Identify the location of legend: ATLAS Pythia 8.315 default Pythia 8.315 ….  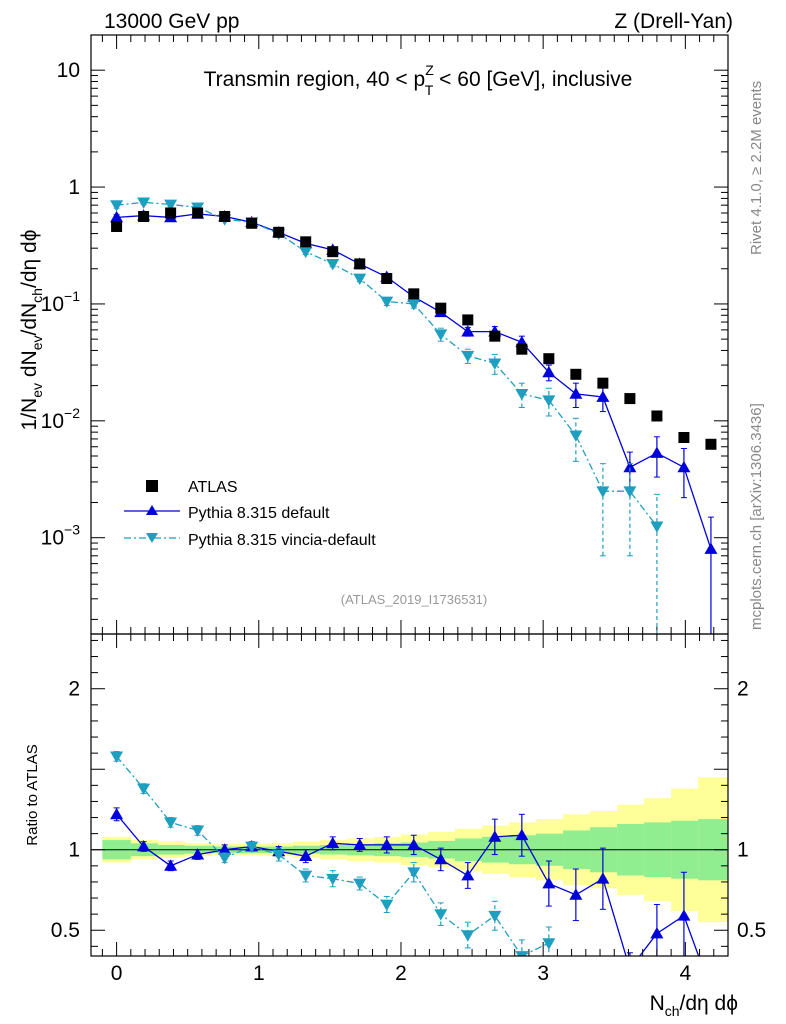
(250, 514).